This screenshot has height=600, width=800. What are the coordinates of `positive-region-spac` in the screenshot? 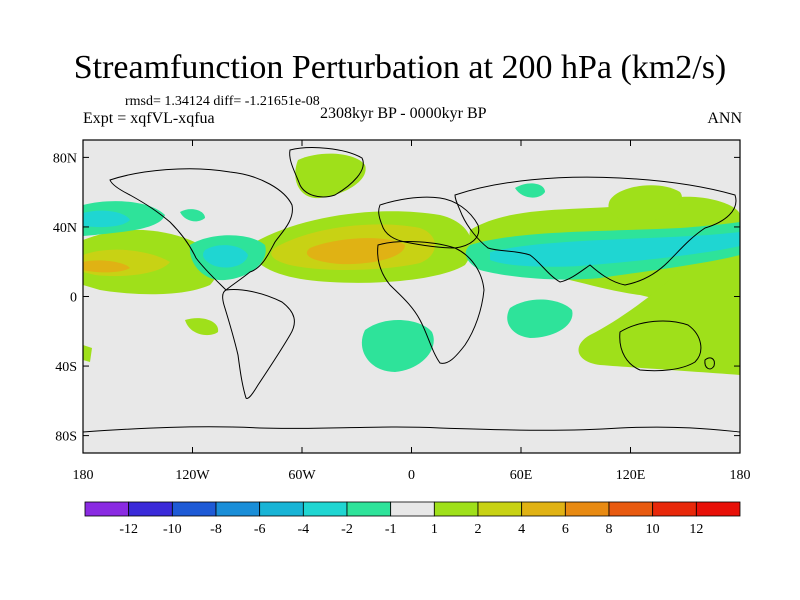 It's located at (202, 327).